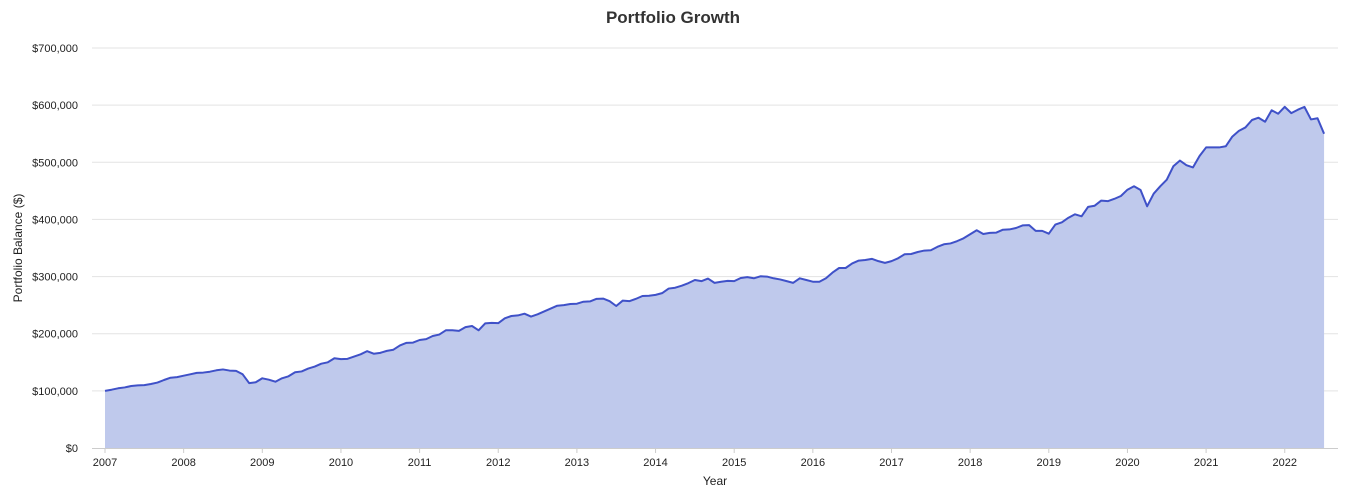  I want to click on y-tick-label: $100,000, so click(55, 392).